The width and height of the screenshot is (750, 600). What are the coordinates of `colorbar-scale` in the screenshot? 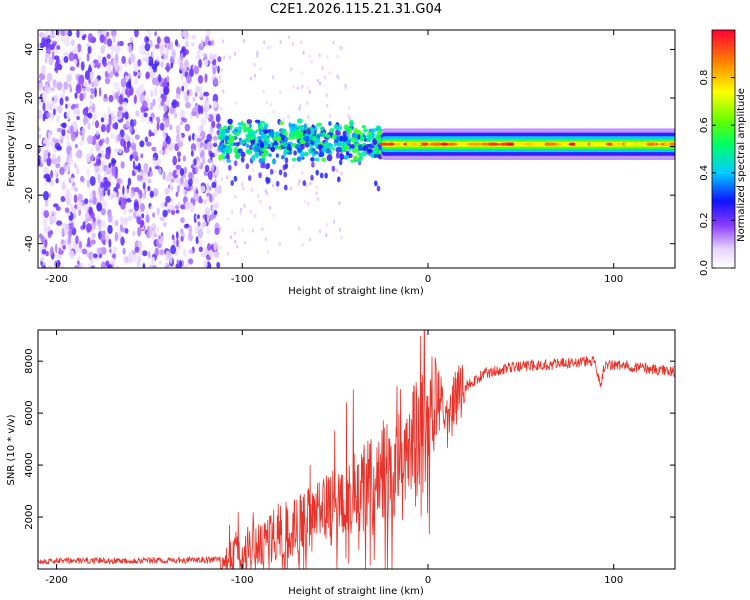 It's located at (723, 149).